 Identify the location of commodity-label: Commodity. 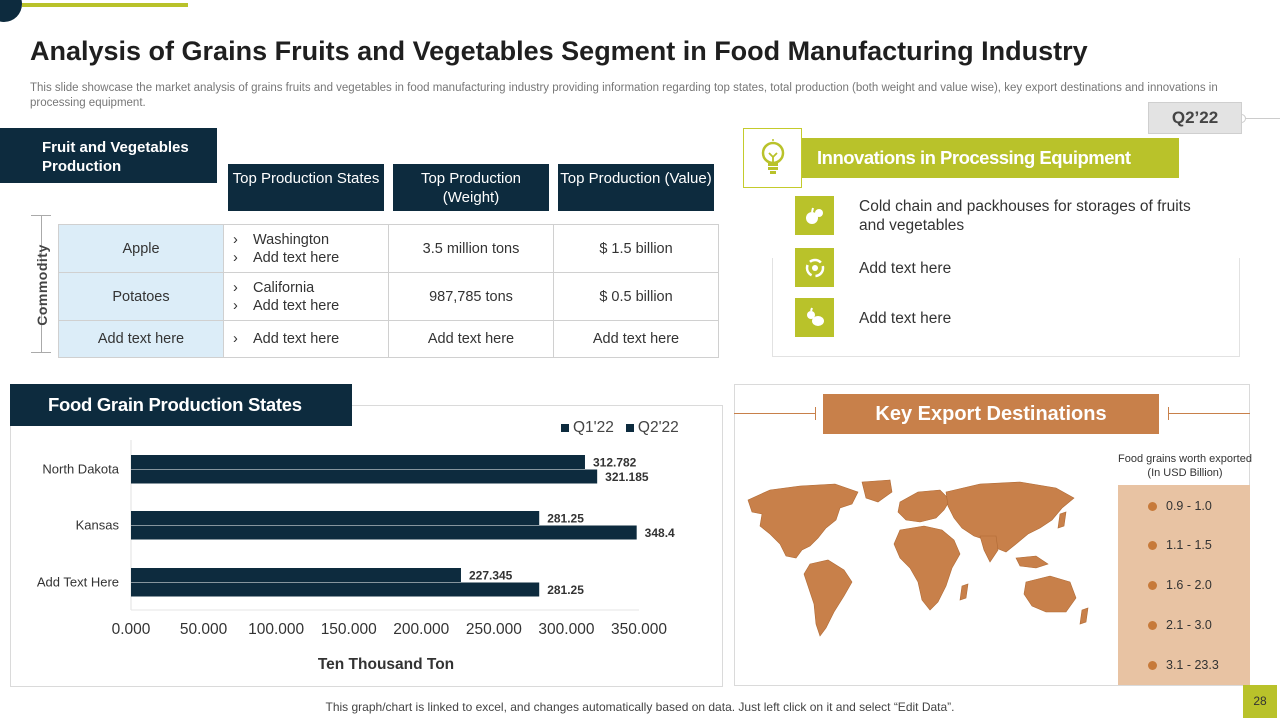
(42, 285).